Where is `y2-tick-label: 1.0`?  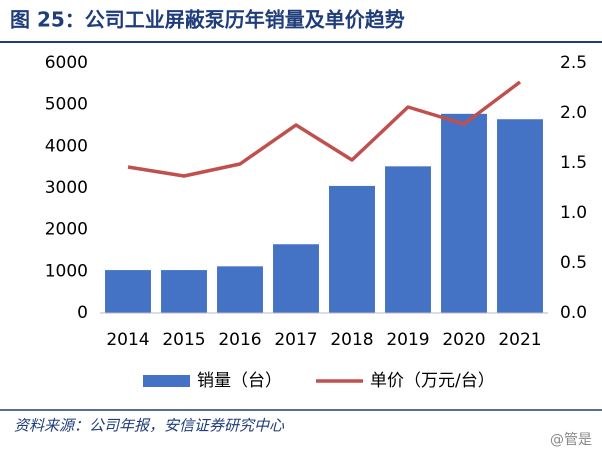 y2-tick-label: 1.0 is located at coordinates (573, 213).